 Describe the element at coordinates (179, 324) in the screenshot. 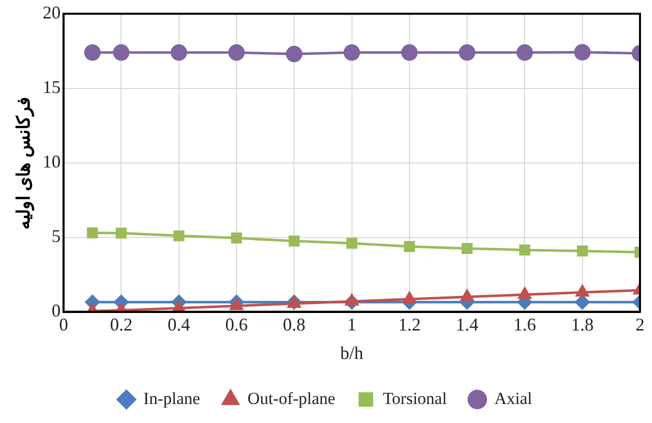

I see `x-tick-label: 0.4` at that location.